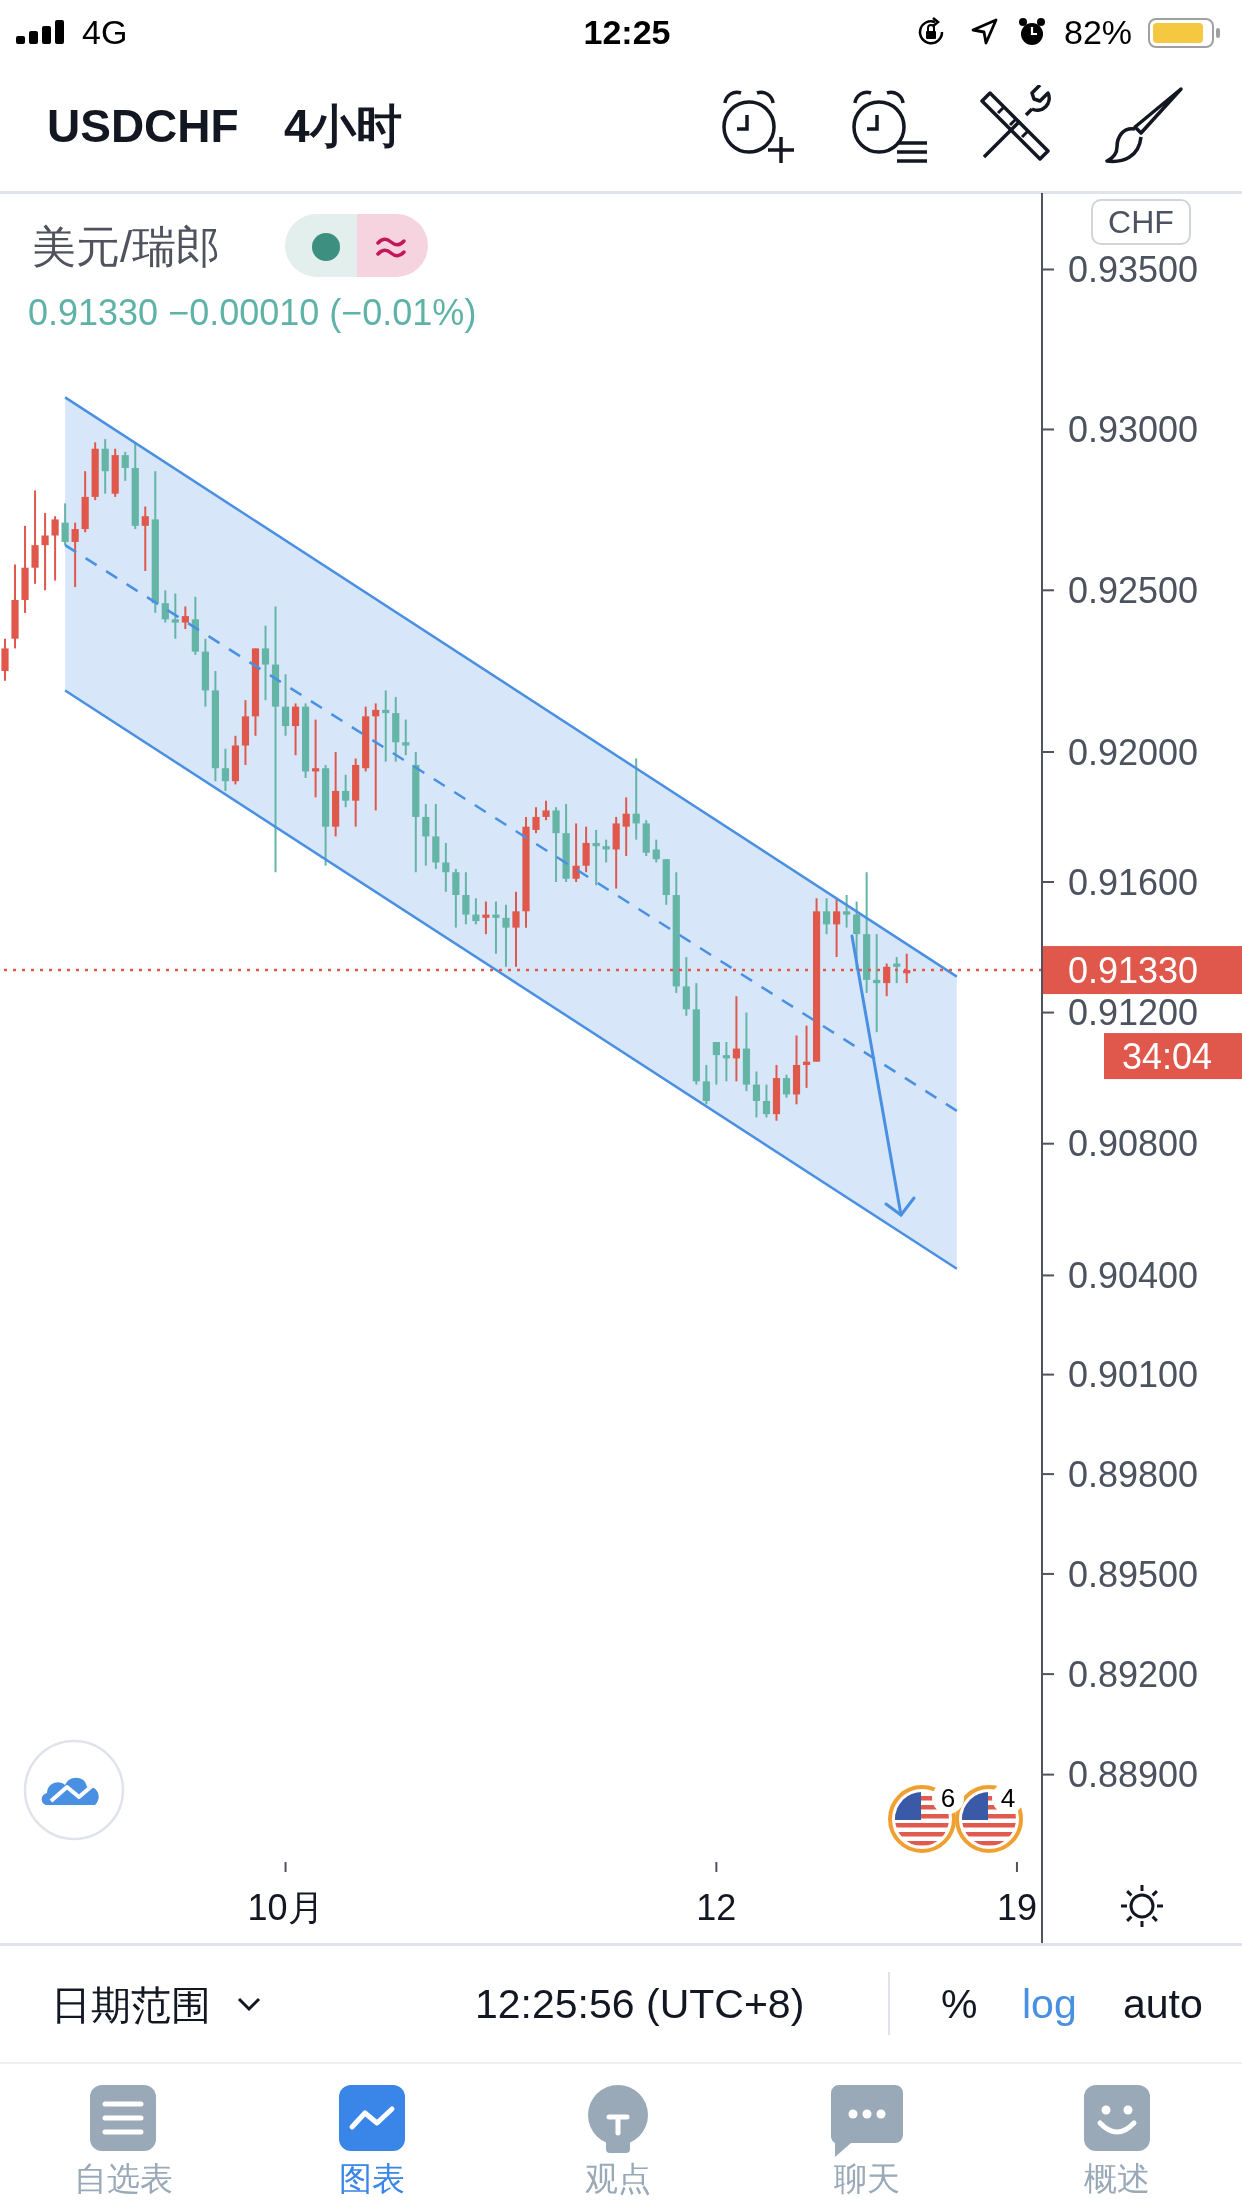  I want to click on text: auto, so click(1163, 2005).